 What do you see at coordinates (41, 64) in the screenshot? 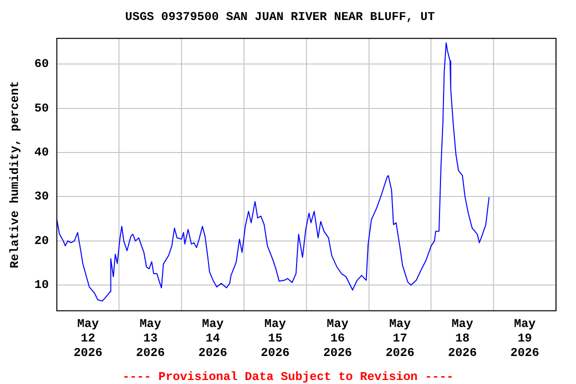
I see `y-tick-label: 60` at bounding box center [41, 64].